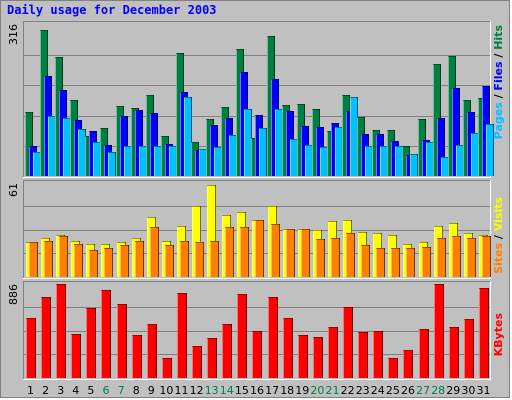  Describe the element at coordinates (287, 390) in the screenshot. I see `x-tick-label-day-18: 18` at that location.